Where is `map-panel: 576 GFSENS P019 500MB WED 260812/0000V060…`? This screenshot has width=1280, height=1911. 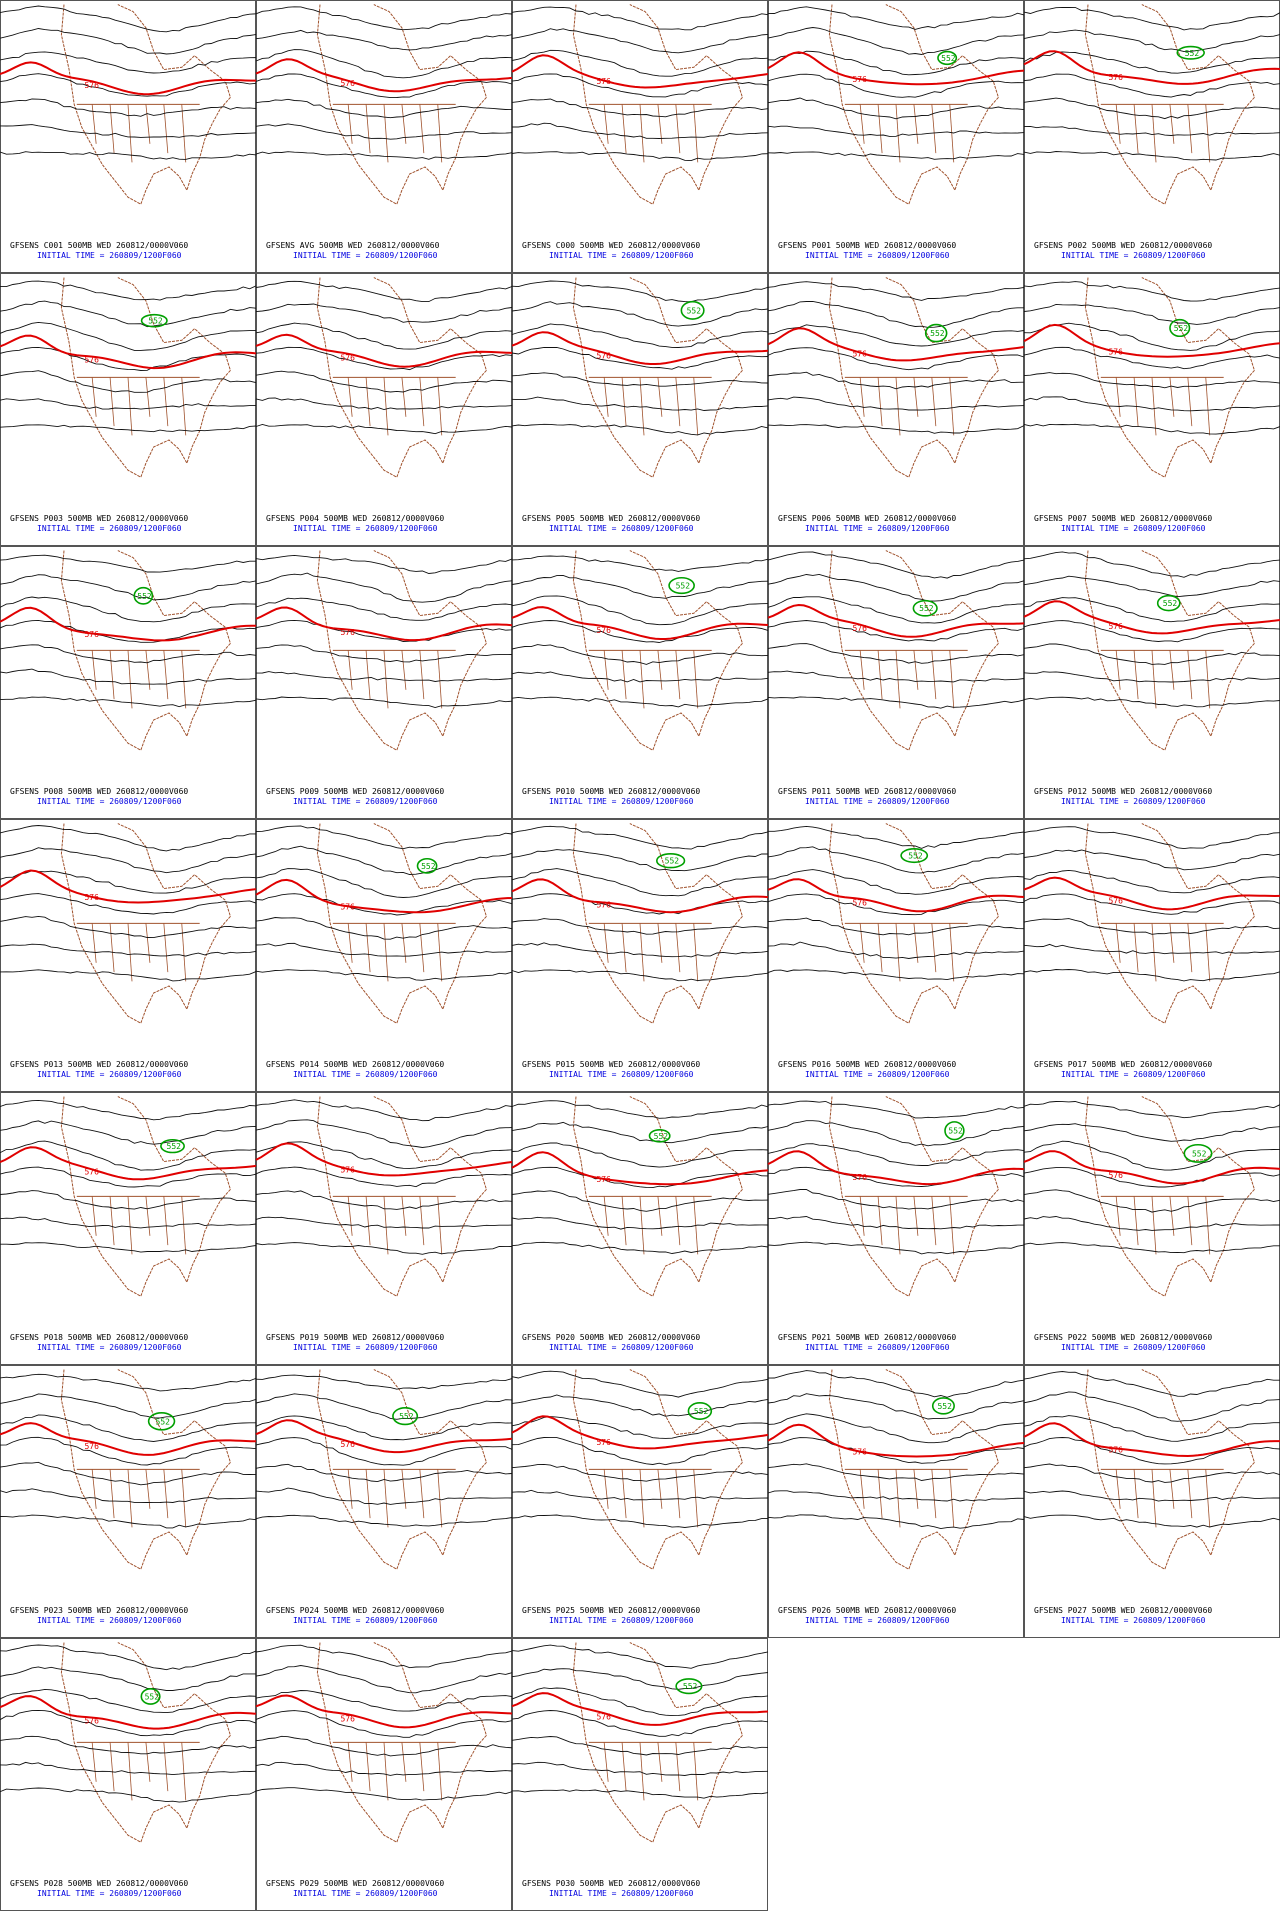
map-panel: 576 GFSENS P019 500MB WED 260812/0000V060… is located at coordinates (384, 1228).